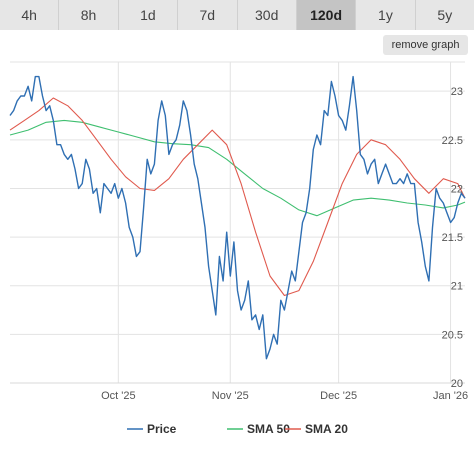 The width and height of the screenshot is (474, 455). Describe the element at coordinates (457, 287) in the screenshot. I see `y-tick-label: 21` at that location.